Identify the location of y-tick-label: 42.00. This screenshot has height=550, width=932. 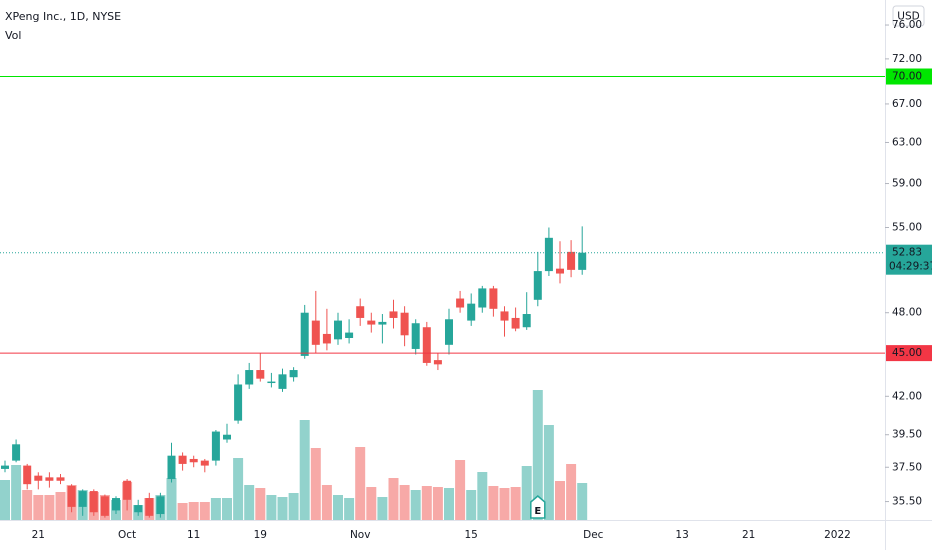
(907, 396).